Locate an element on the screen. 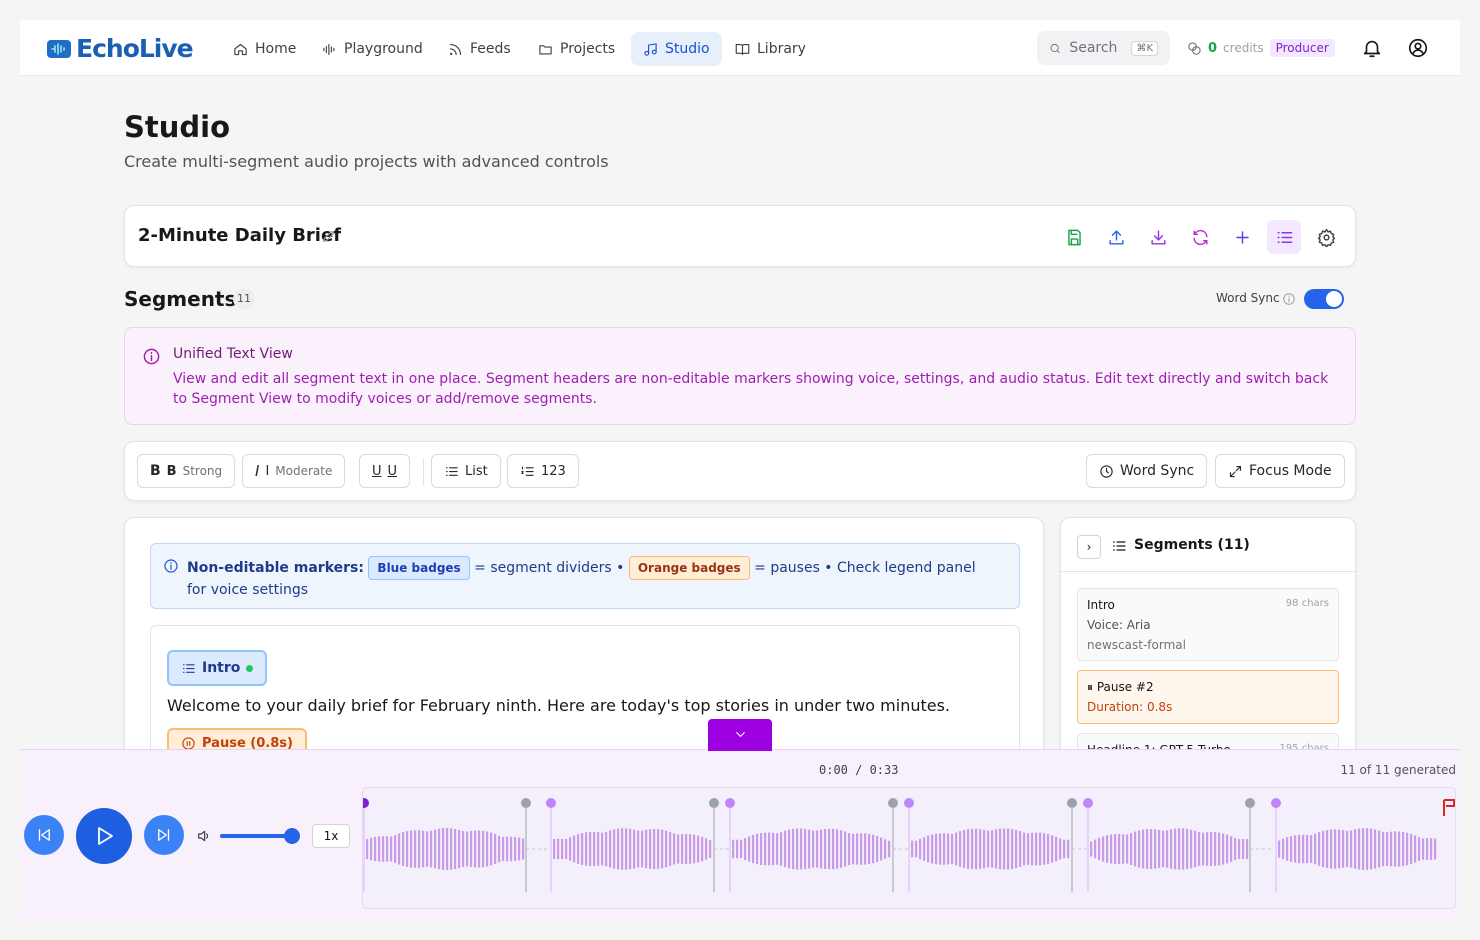 This screenshot has height=940, width=1480. list-view-button is located at coordinates (1284, 237).